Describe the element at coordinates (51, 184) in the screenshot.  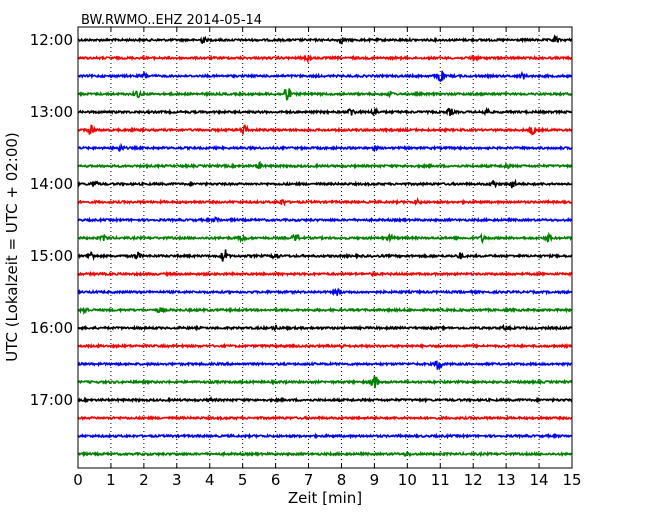
I see `y-tick-label: 14:00` at that location.